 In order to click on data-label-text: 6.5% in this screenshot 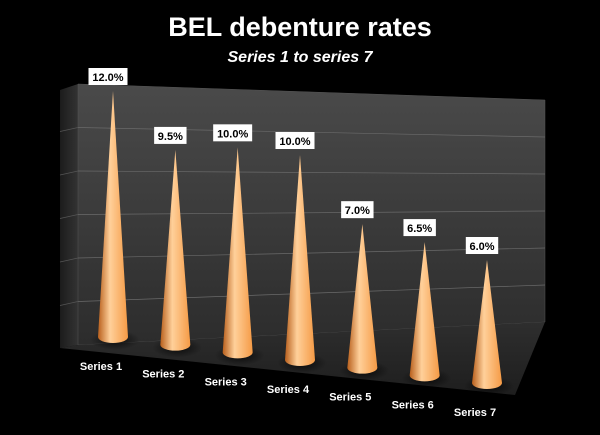, I will do `click(419, 229)`.